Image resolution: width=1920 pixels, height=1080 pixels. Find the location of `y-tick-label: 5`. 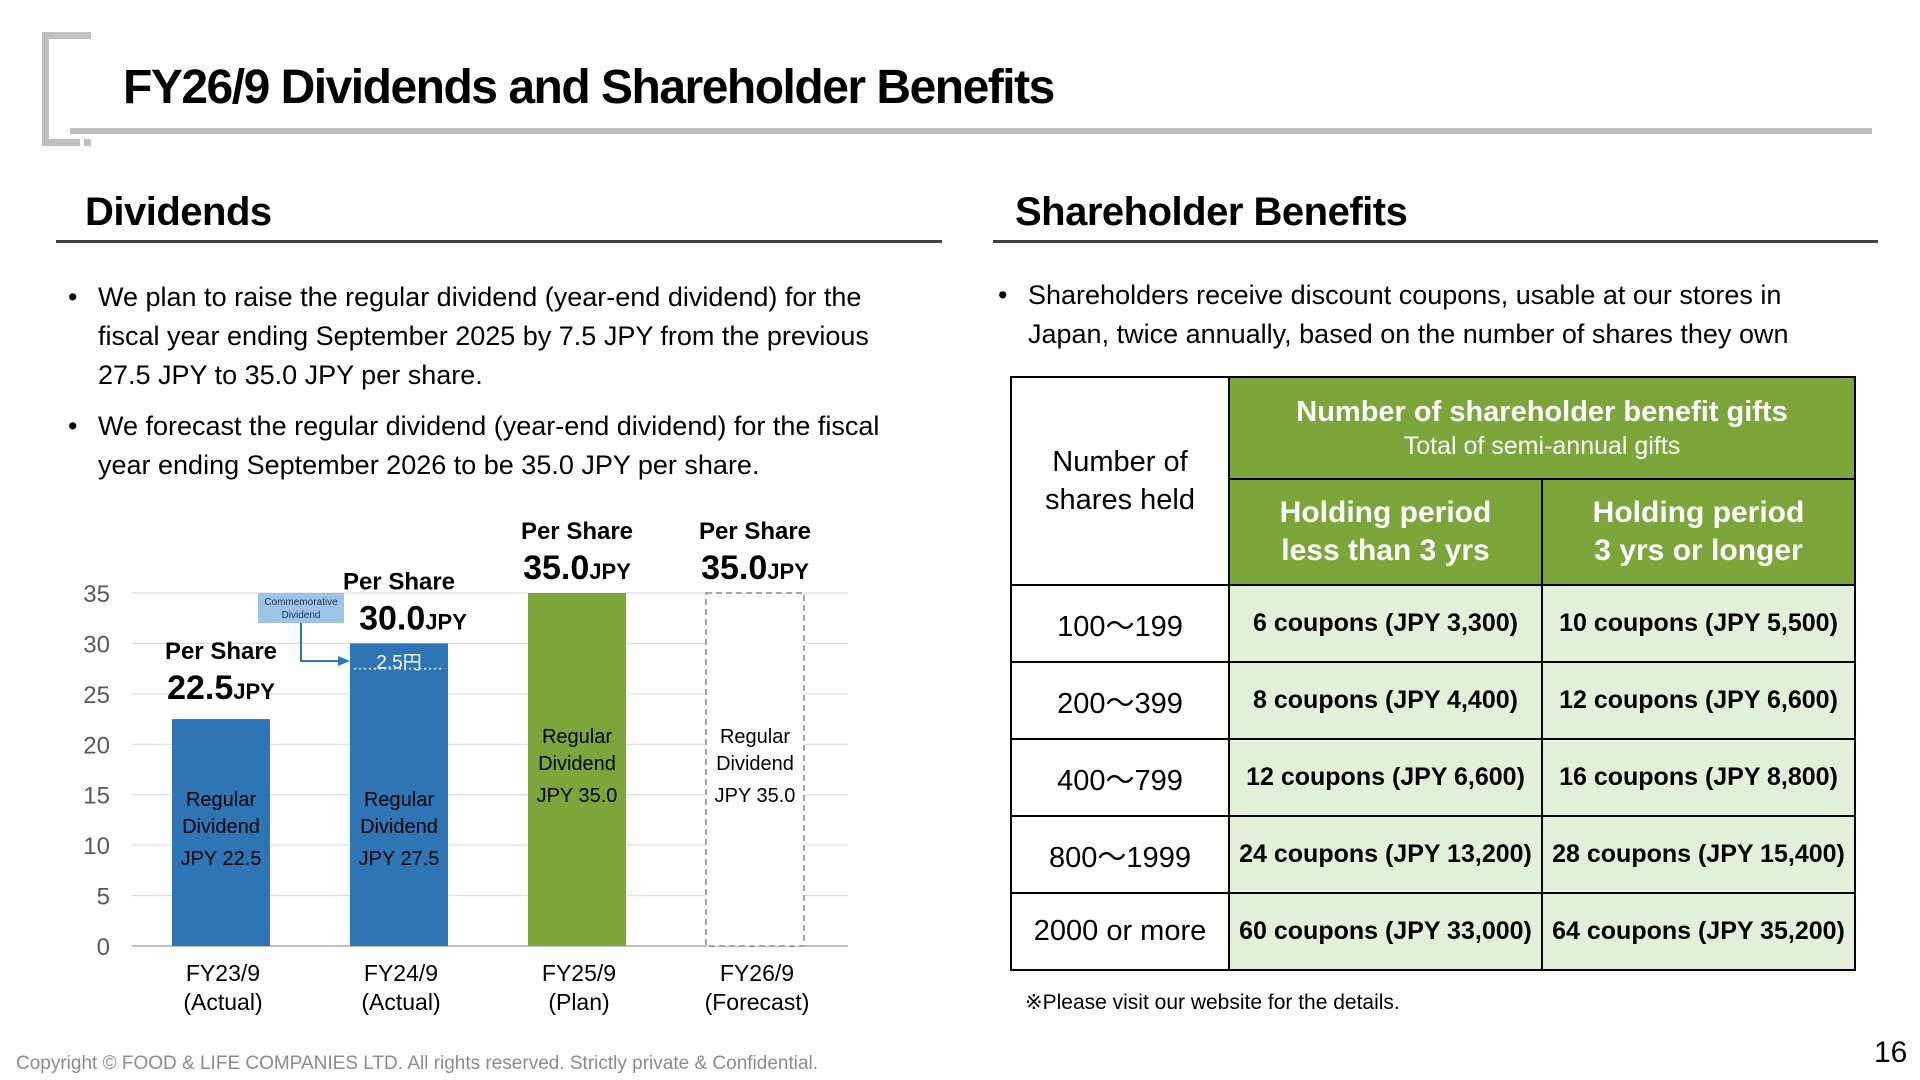

y-tick-label: 5 is located at coordinates (103, 897).